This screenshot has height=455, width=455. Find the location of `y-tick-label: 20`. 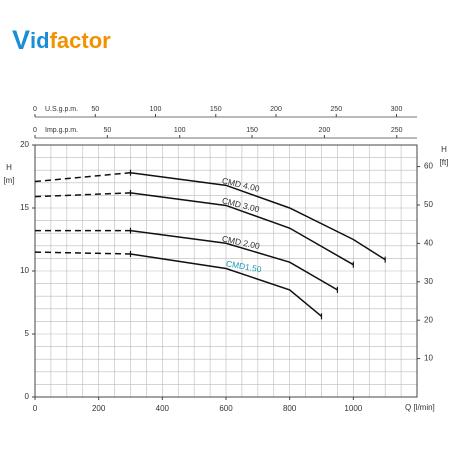

y-tick-label: 20 is located at coordinates (24, 144).